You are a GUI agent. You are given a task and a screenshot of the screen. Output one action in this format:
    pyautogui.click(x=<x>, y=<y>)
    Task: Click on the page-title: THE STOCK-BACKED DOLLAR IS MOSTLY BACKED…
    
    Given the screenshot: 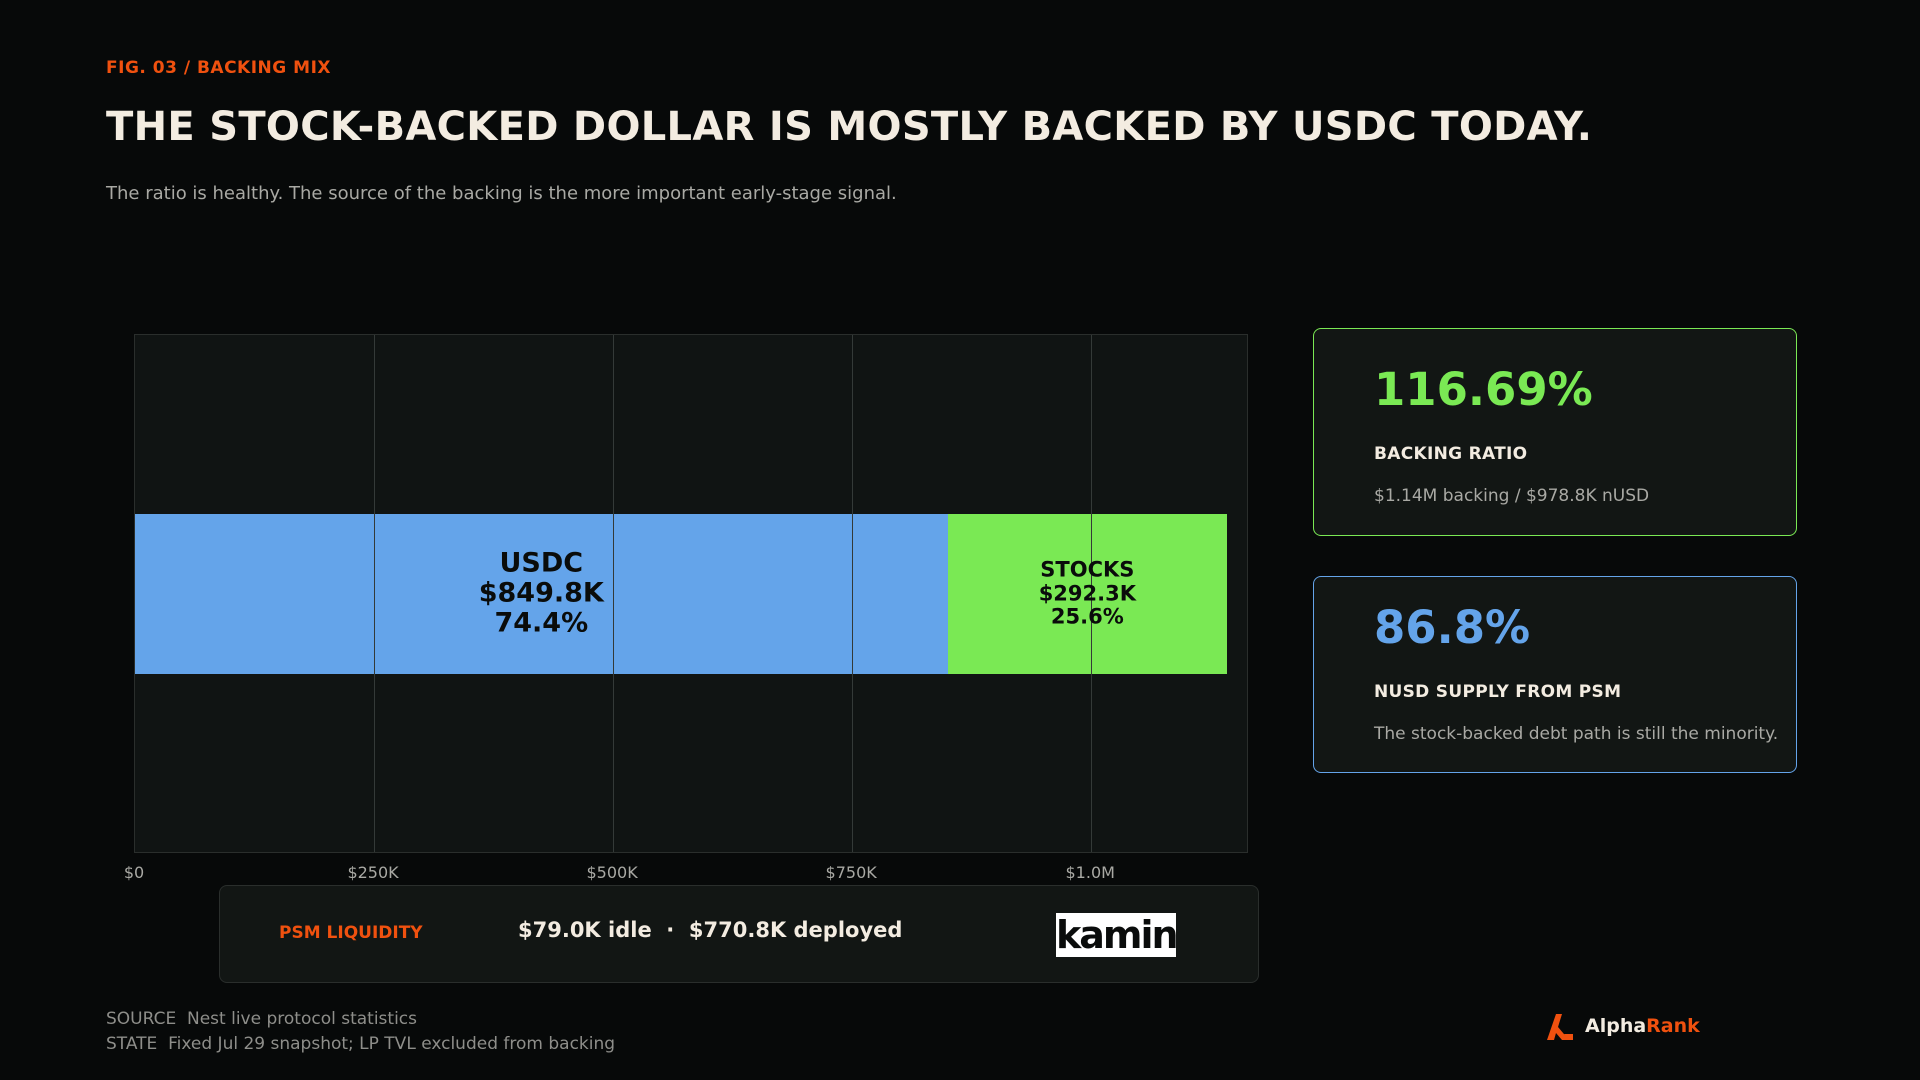 What is the action you would take?
    pyautogui.click(x=849, y=127)
    